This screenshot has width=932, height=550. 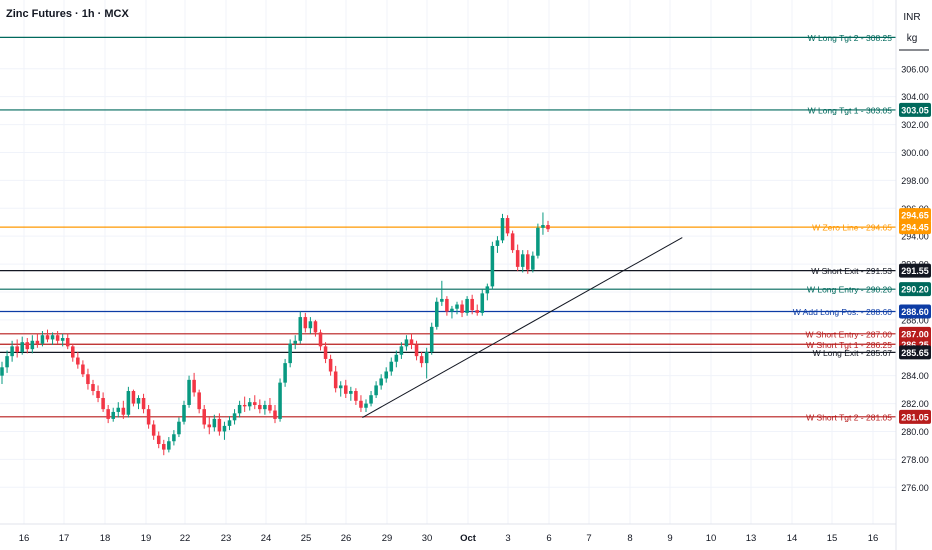 I want to click on level-label: W Short Exit - 291.53, so click(x=851, y=271).